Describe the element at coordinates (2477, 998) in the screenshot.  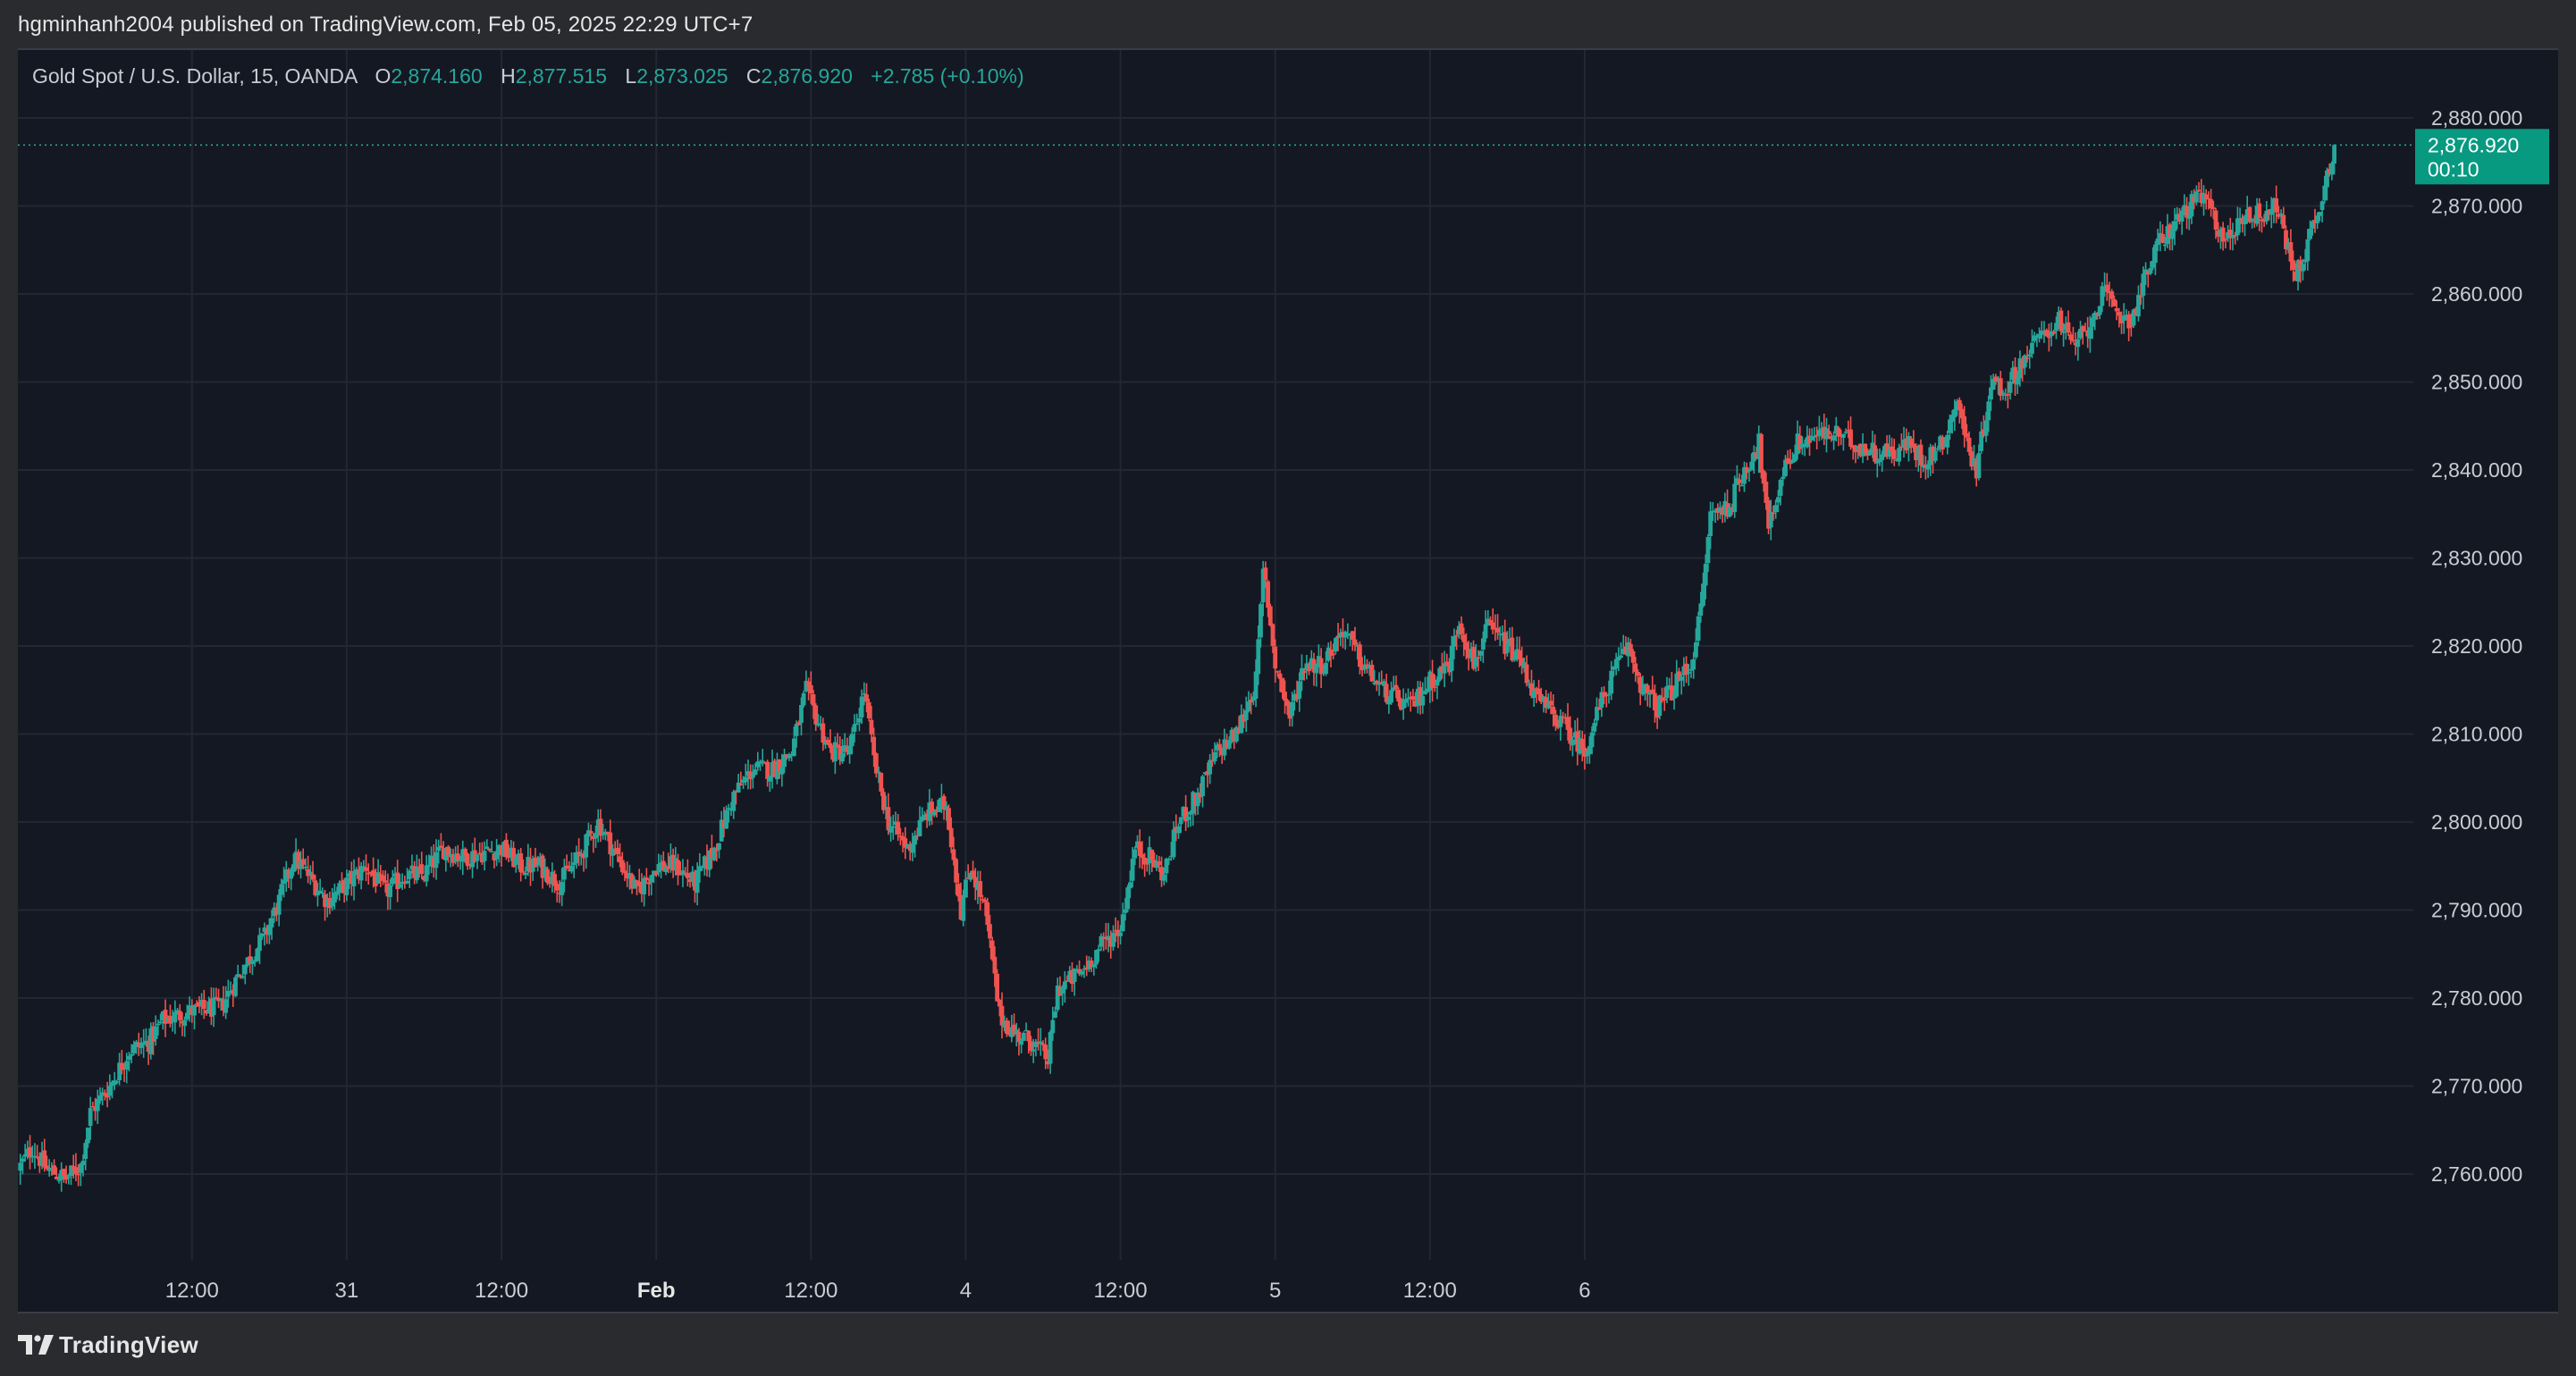
I see `y-tick-label: 2,780.000` at that location.